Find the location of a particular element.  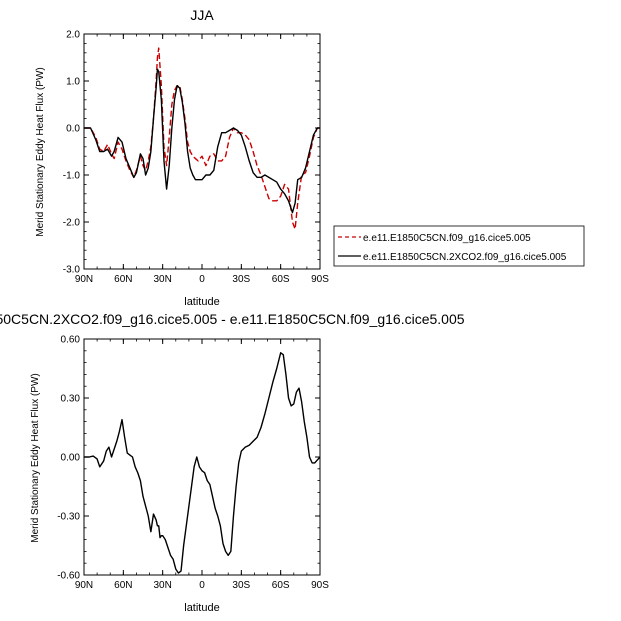

top-chart-title: JJA is located at coordinates (202, 15).